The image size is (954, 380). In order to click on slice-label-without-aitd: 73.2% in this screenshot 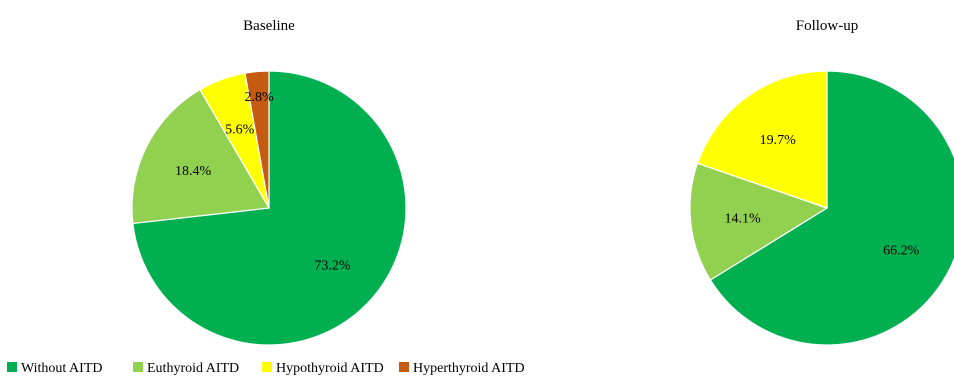, I will do `click(332, 266)`.